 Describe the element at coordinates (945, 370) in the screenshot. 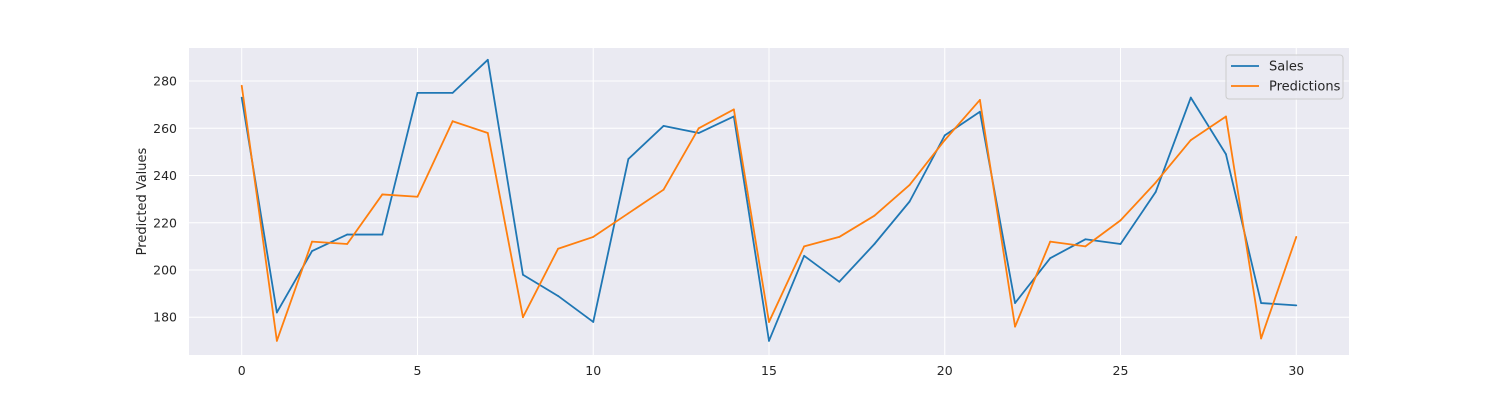

I see `x-tick-label-20: 20` at that location.